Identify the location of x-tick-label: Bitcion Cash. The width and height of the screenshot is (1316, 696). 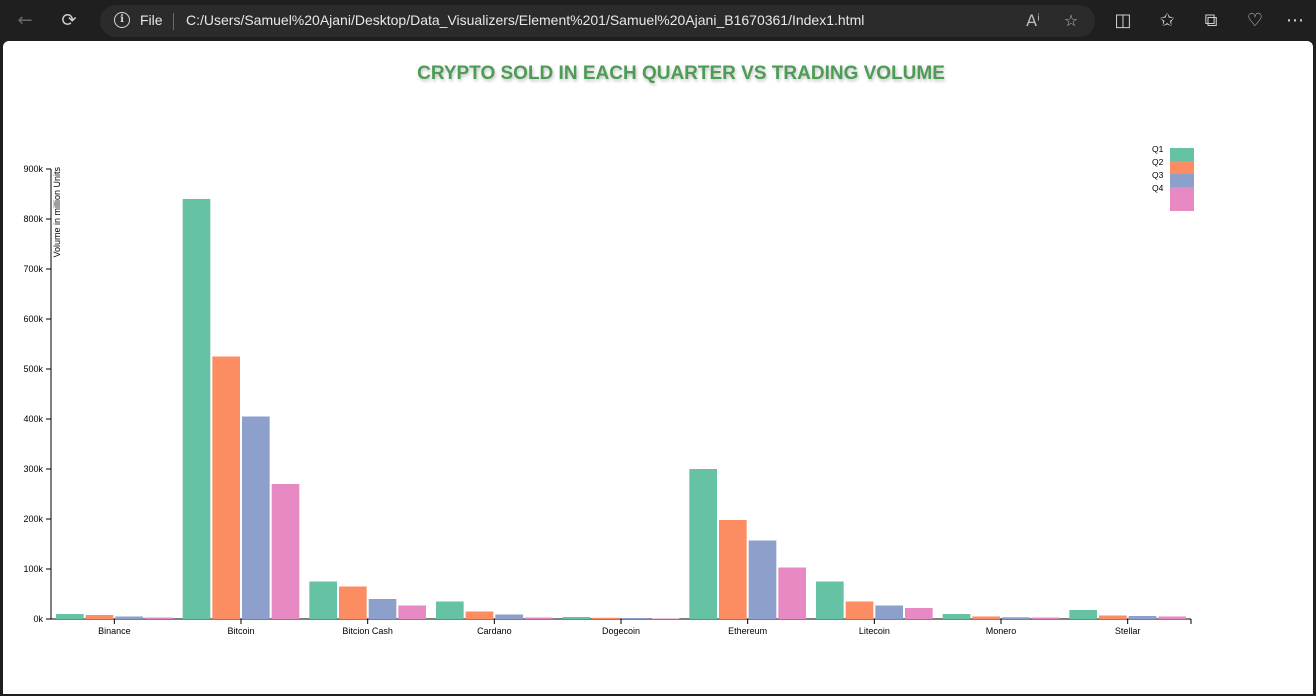
(367, 631).